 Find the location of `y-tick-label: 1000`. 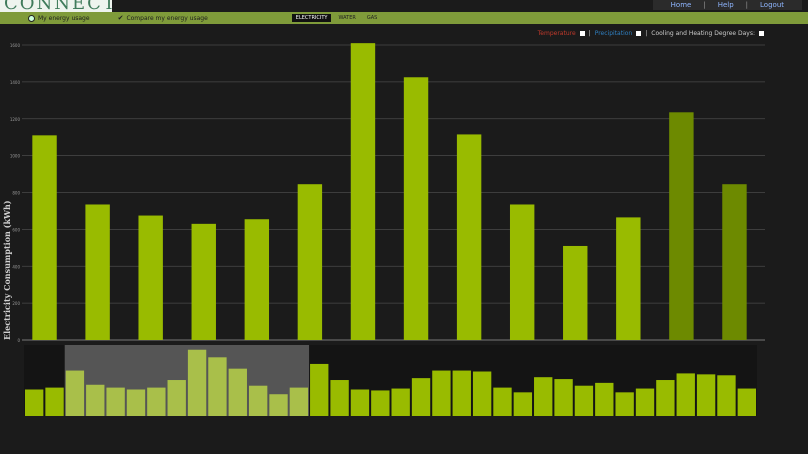

y-tick-label: 1000 is located at coordinates (15, 156).